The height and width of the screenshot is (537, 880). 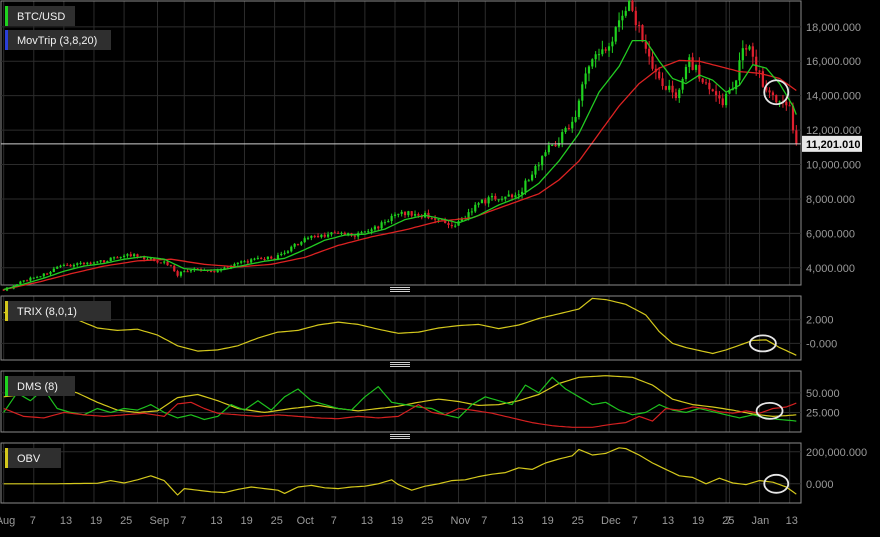 I want to click on dms-line-di, so click(x=400, y=414).